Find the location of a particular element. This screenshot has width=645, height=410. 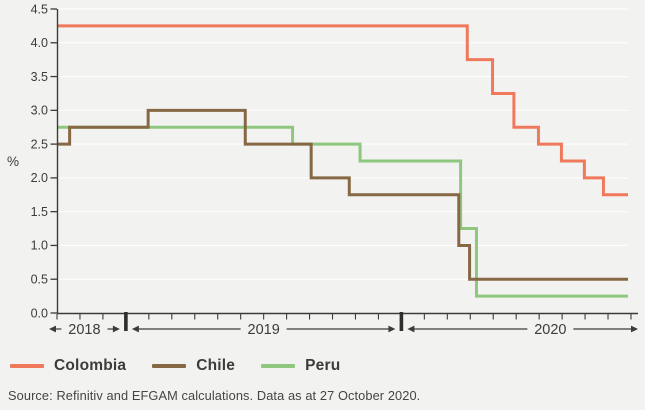

legend-item-chile: Chile is located at coordinates (193, 366).